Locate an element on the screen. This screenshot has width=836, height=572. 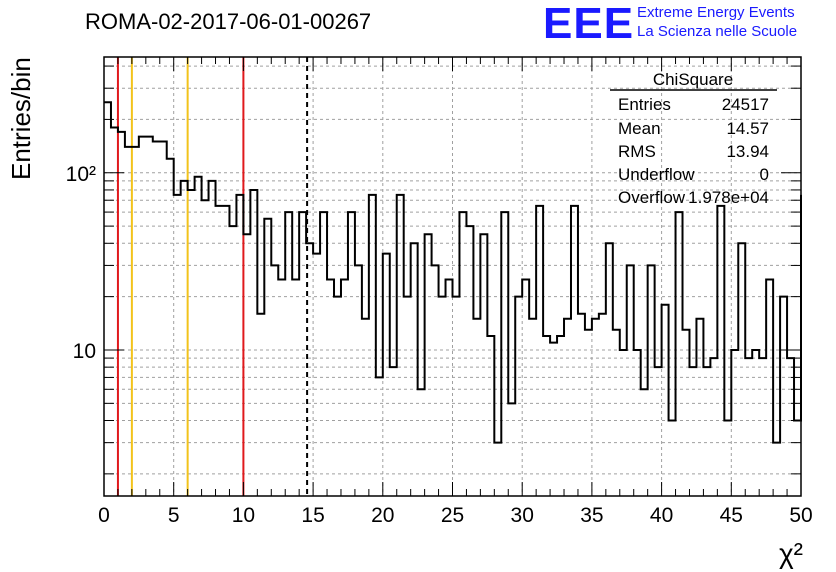
y-tick-labels: 10 10² is located at coordinates (81, 263).